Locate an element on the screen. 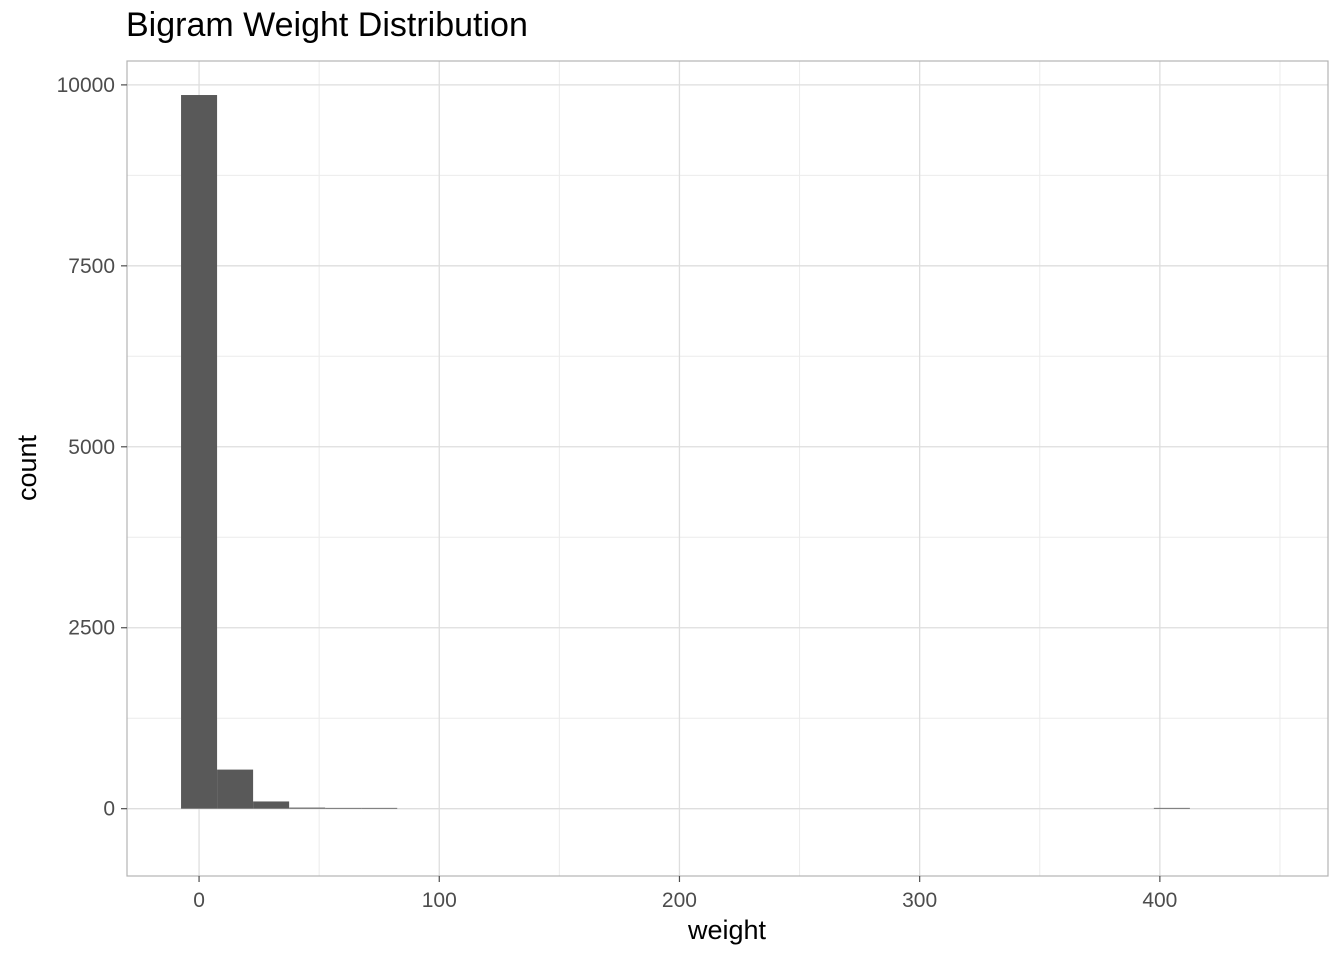  y-tick-label: 2500 is located at coordinates (91, 628).